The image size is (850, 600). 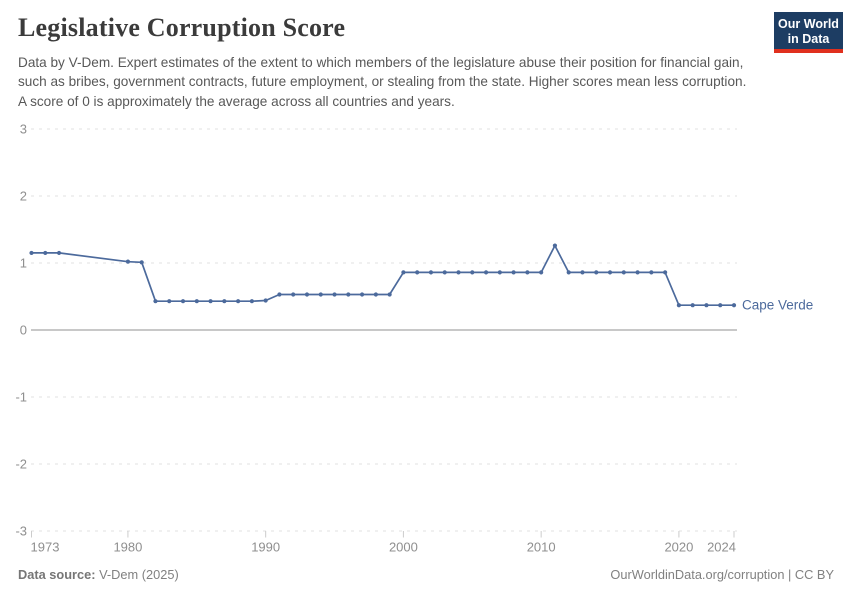 What do you see at coordinates (777, 305) in the screenshot?
I see `entity-label: Cape Verde` at bounding box center [777, 305].